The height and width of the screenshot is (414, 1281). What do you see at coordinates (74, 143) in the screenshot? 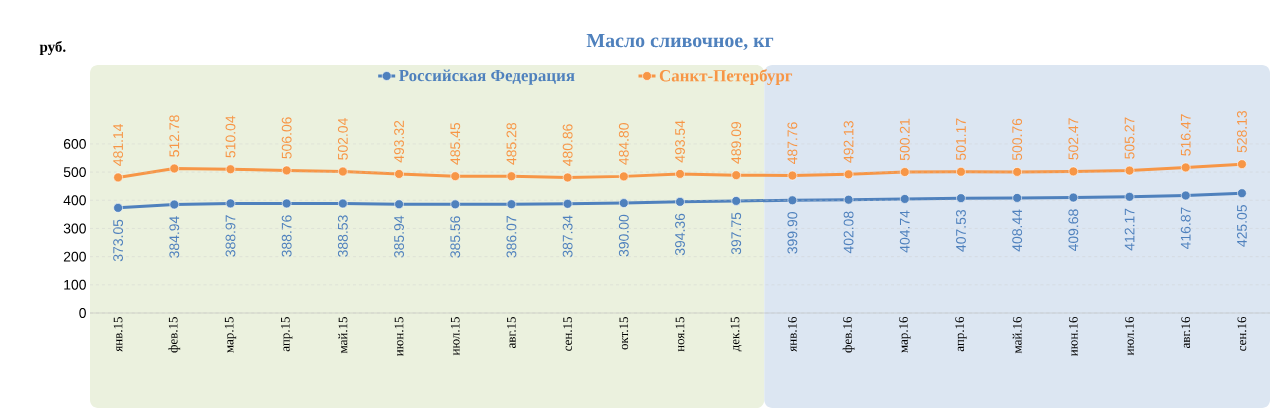
I see `y-tick-label: 600` at bounding box center [74, 143].